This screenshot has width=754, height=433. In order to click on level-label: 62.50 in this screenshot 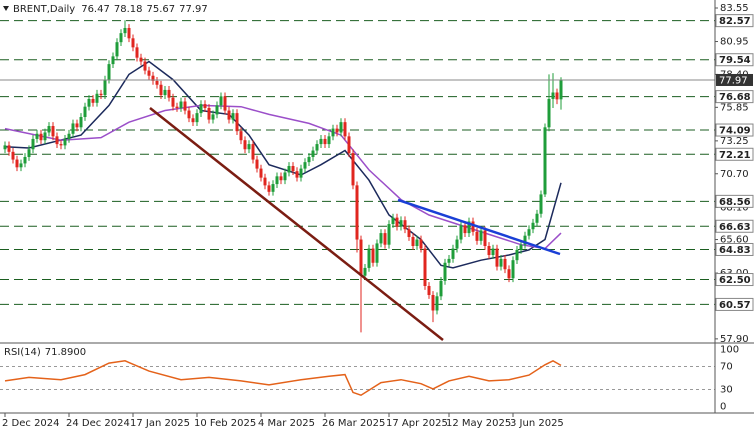, I will do `click(735, 280)`.